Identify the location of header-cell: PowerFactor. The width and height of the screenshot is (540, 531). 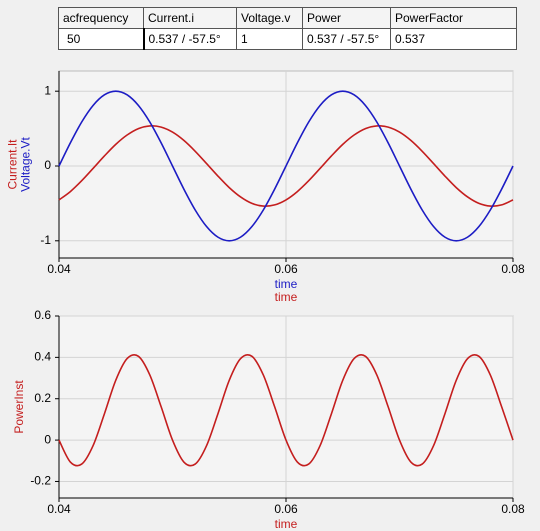
(453, 18).